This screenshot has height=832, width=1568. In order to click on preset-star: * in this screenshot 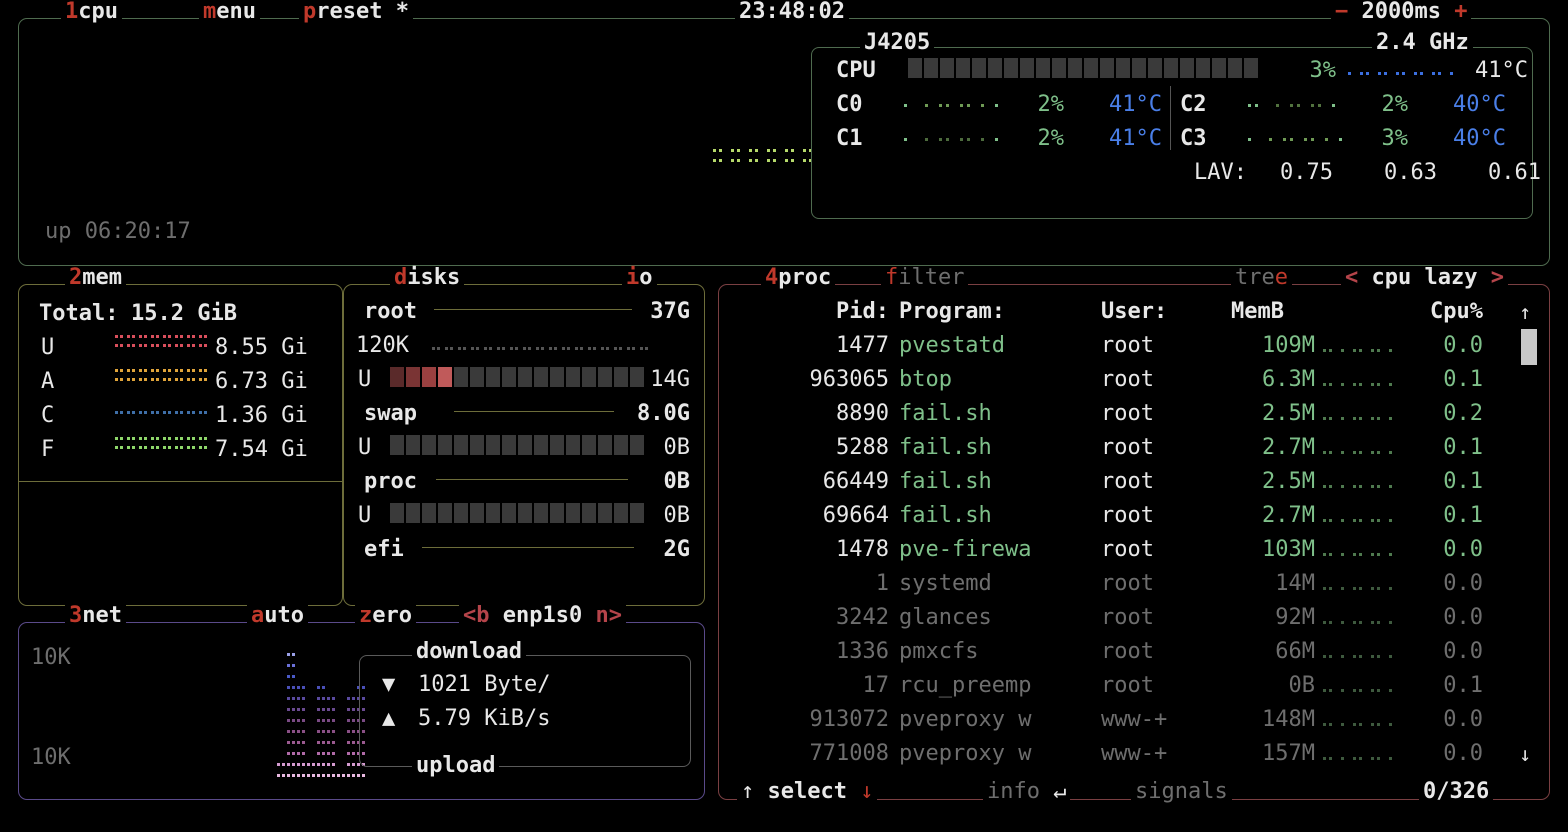, I will do `click(402, 12)`.